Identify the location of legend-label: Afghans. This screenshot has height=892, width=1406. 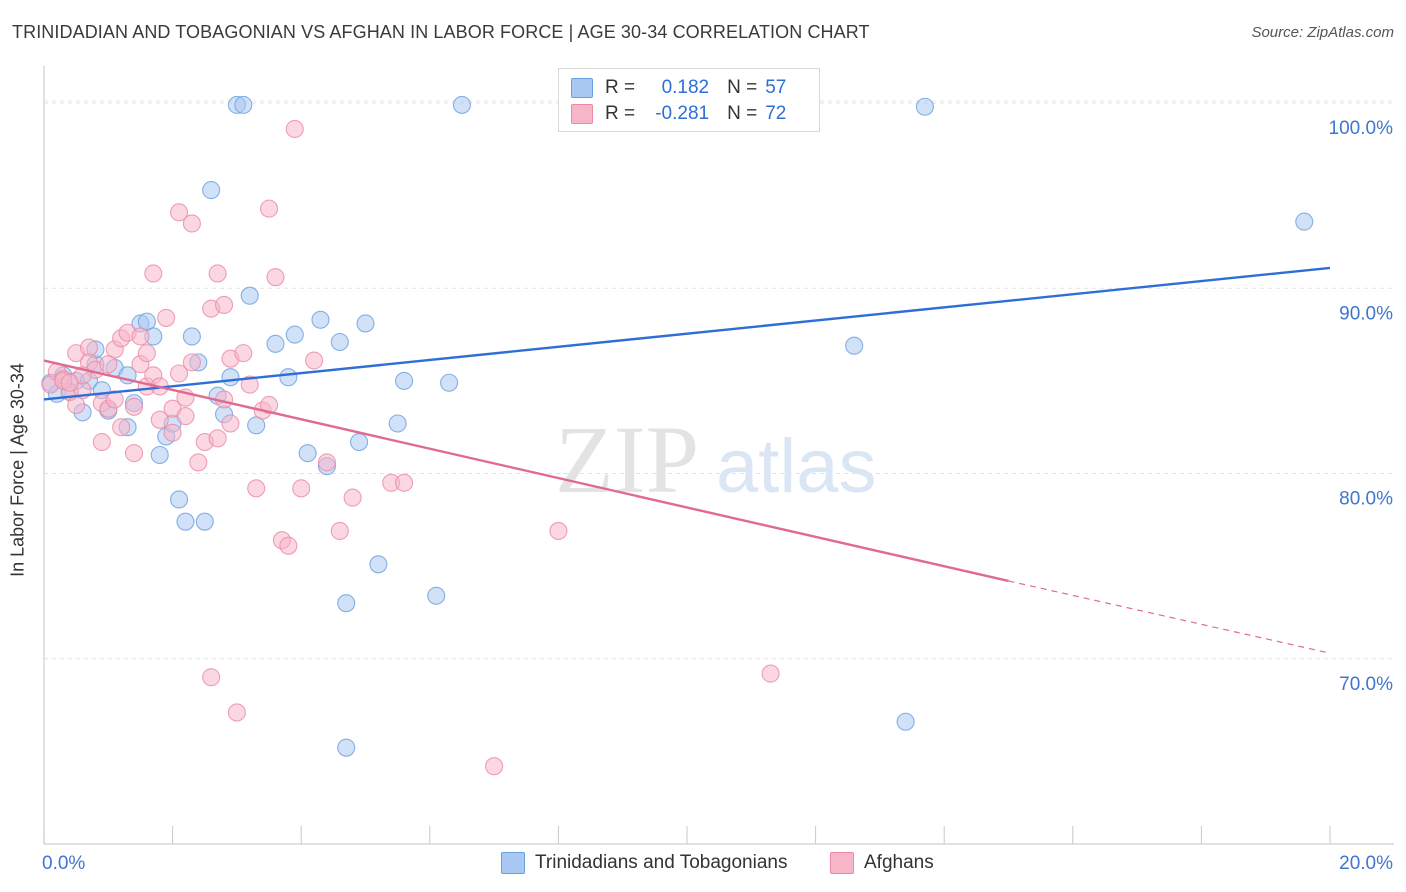
(899, 862).